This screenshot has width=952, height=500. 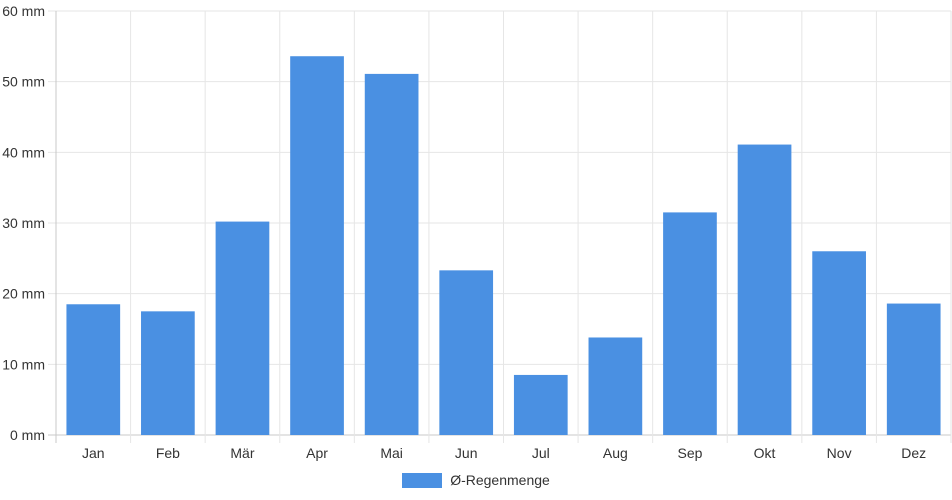 I want to click on x-tick-label: Feb, so click(x=168, y=453).